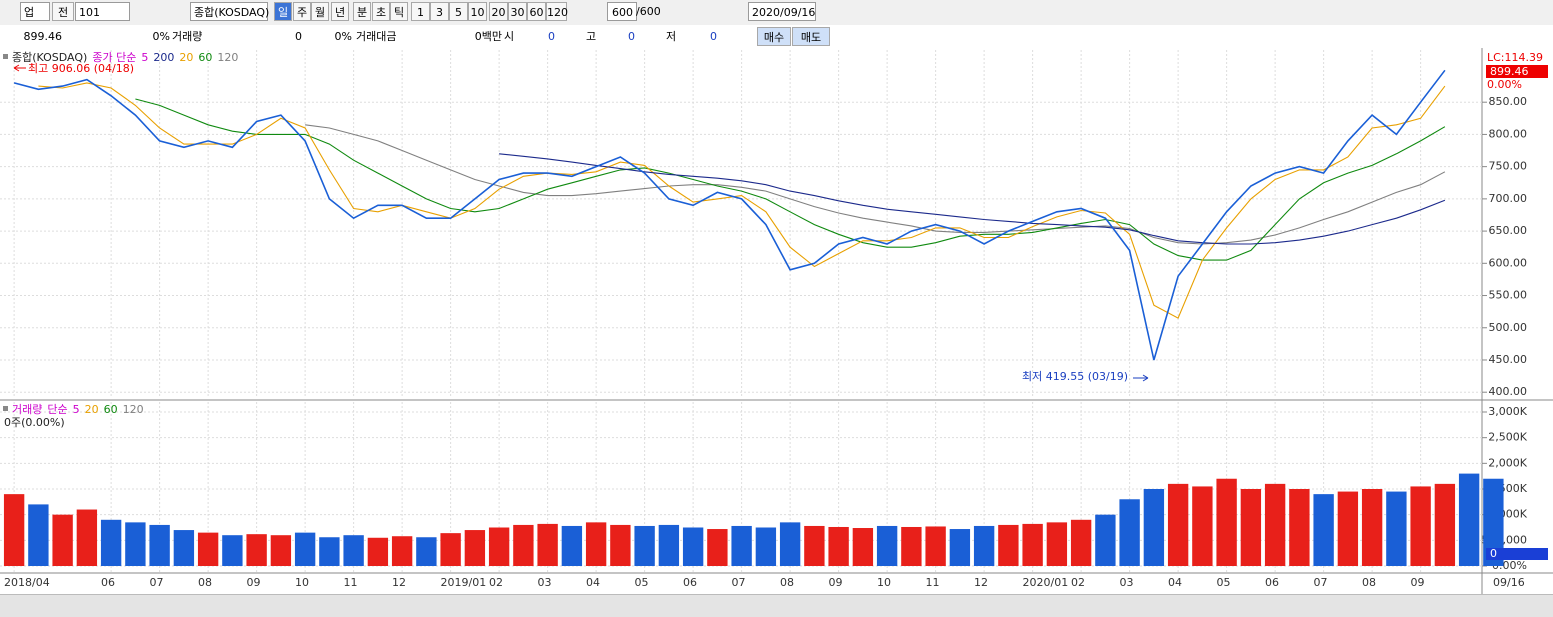 The height and width of the screenshot is (617, 1553). I want to click on legend-item: 5, so click(144, 57).